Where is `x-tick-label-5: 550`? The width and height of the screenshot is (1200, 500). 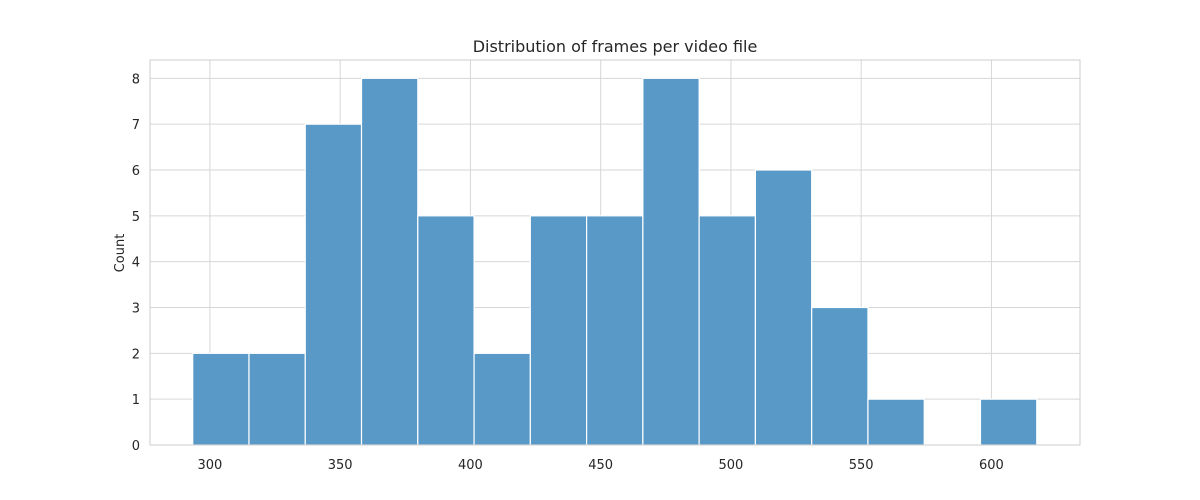 x-tick-label-5: 550 is located at coordinates (861, 465).